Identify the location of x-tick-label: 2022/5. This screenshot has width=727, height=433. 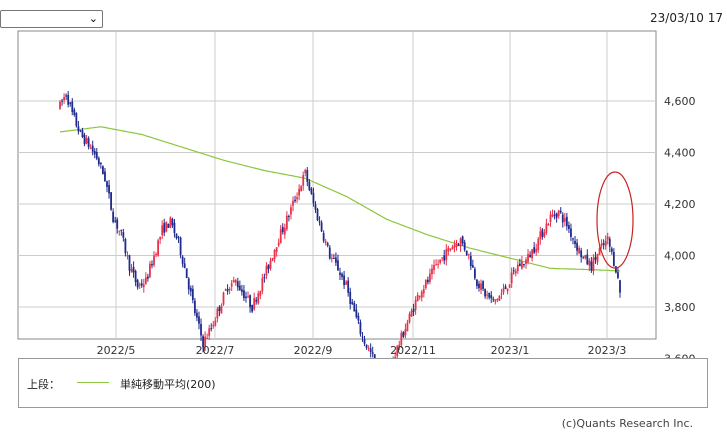
(116, 350).